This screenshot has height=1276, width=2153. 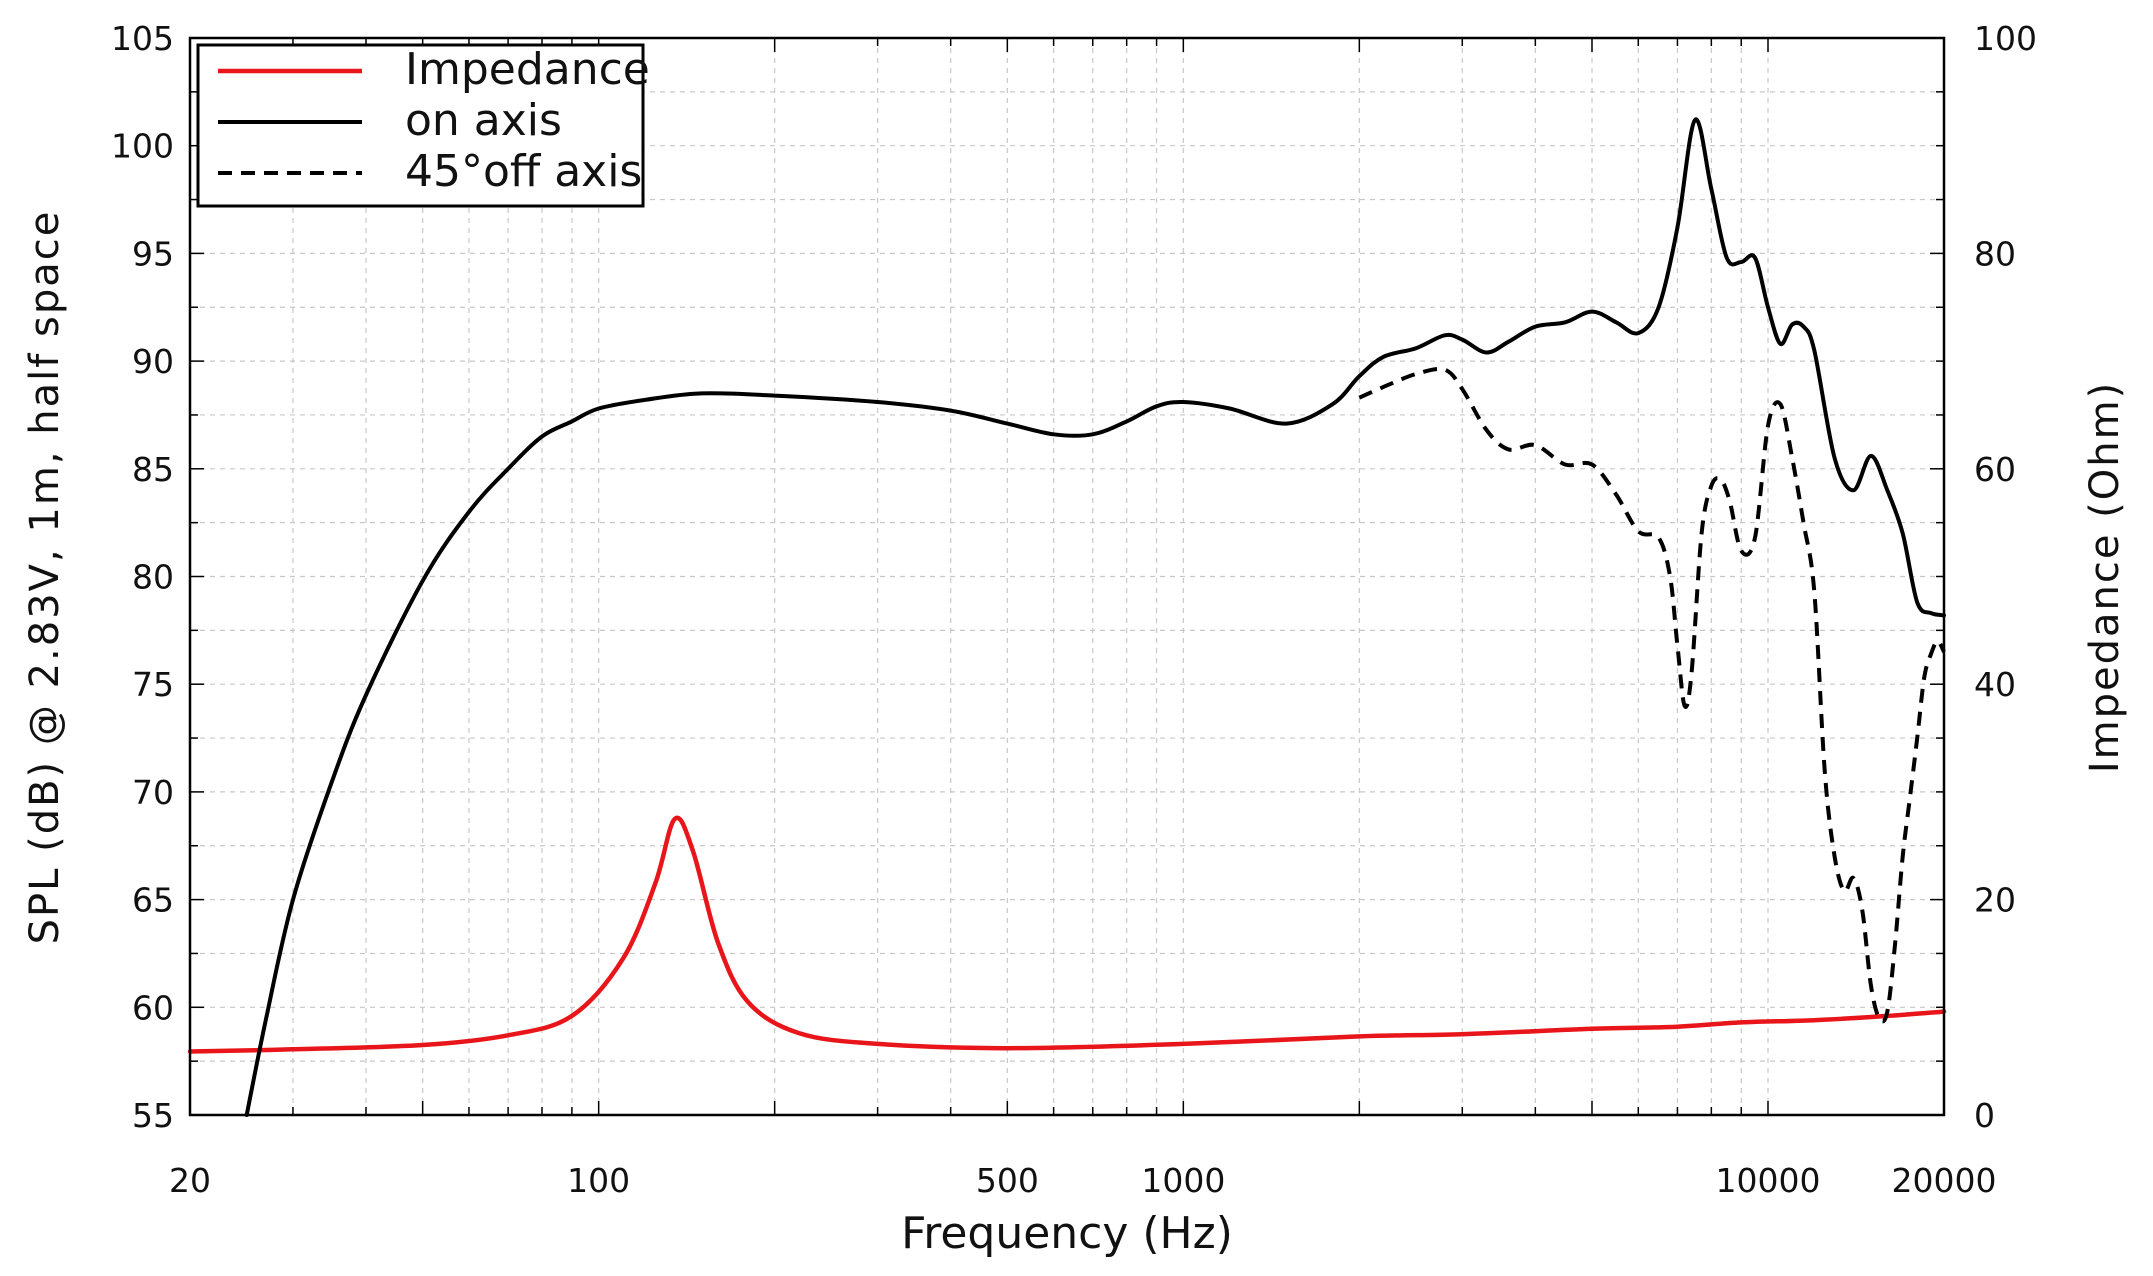 I want to click on legend-label-off-axis: 45°off axis, so click(x=523, y=171).